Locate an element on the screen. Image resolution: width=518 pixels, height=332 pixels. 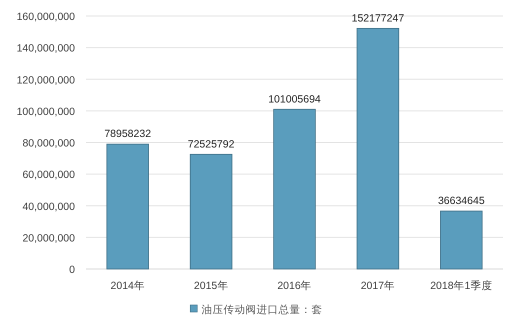
y-tick-label: 40,000,000 is located at coordinates (49, 206).